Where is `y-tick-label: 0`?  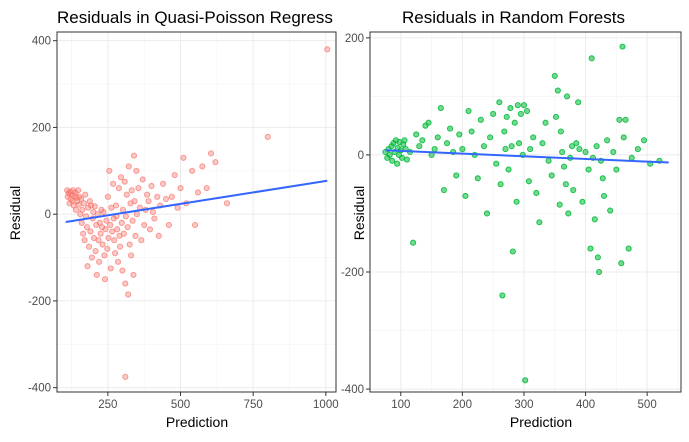
y-tick-label: 0 is located at coordinates (361, 156).